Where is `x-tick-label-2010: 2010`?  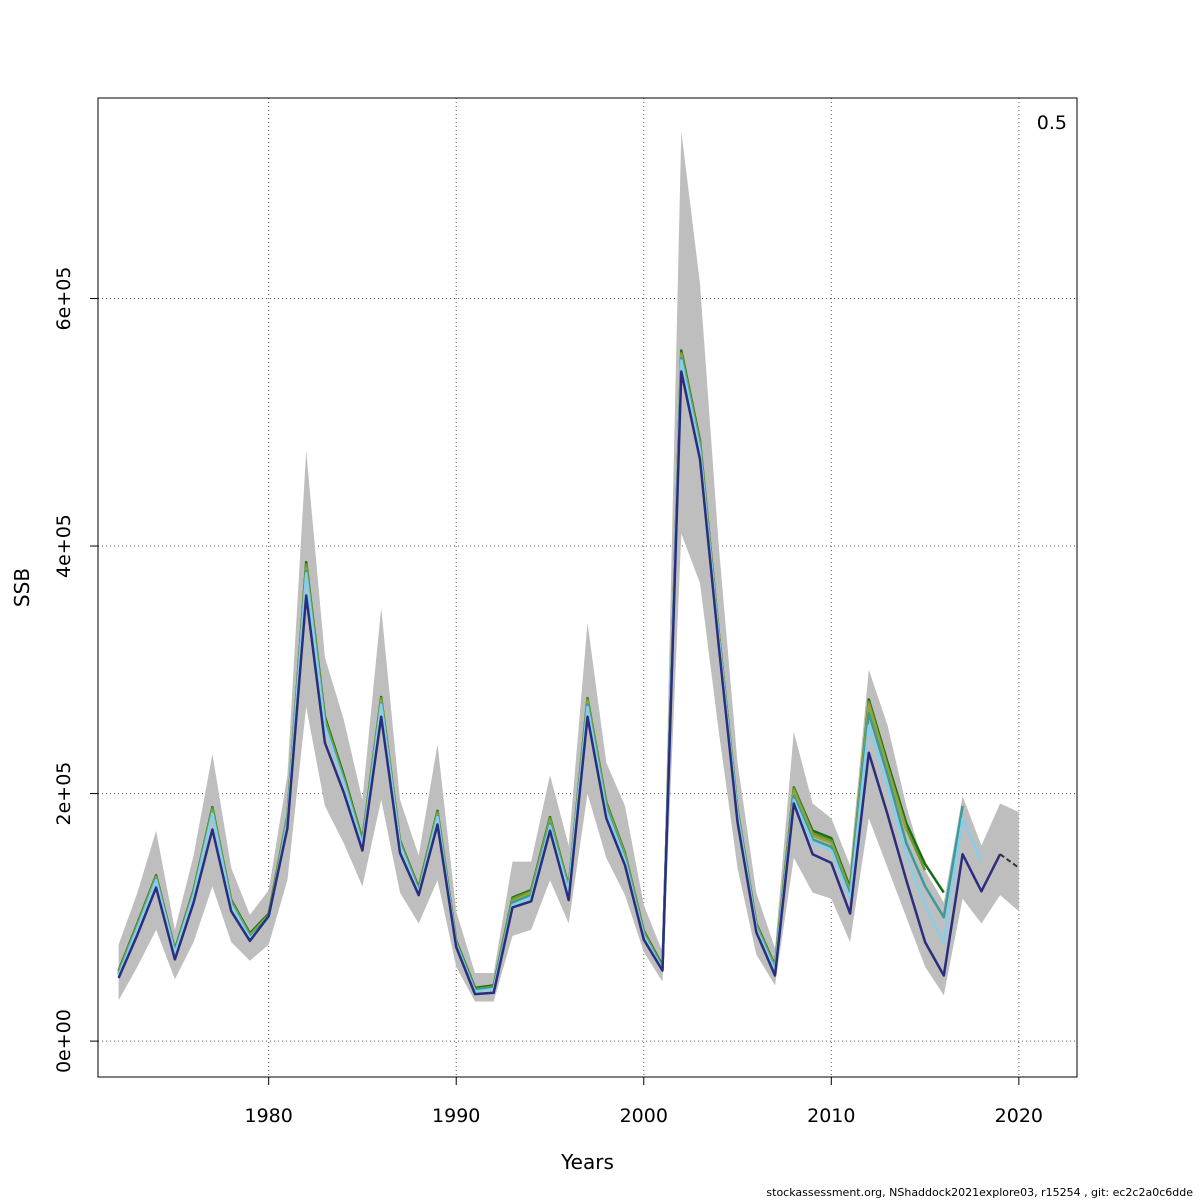 x-tick-label-2010: 2010 is located at coordinates (831, 1116).